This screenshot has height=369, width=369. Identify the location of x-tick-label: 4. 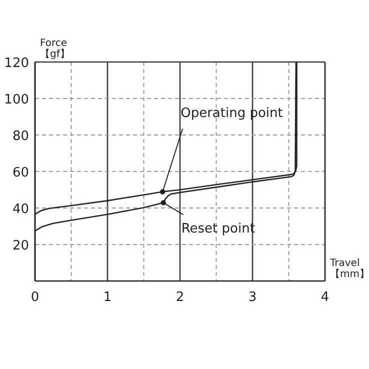
(325, 297).